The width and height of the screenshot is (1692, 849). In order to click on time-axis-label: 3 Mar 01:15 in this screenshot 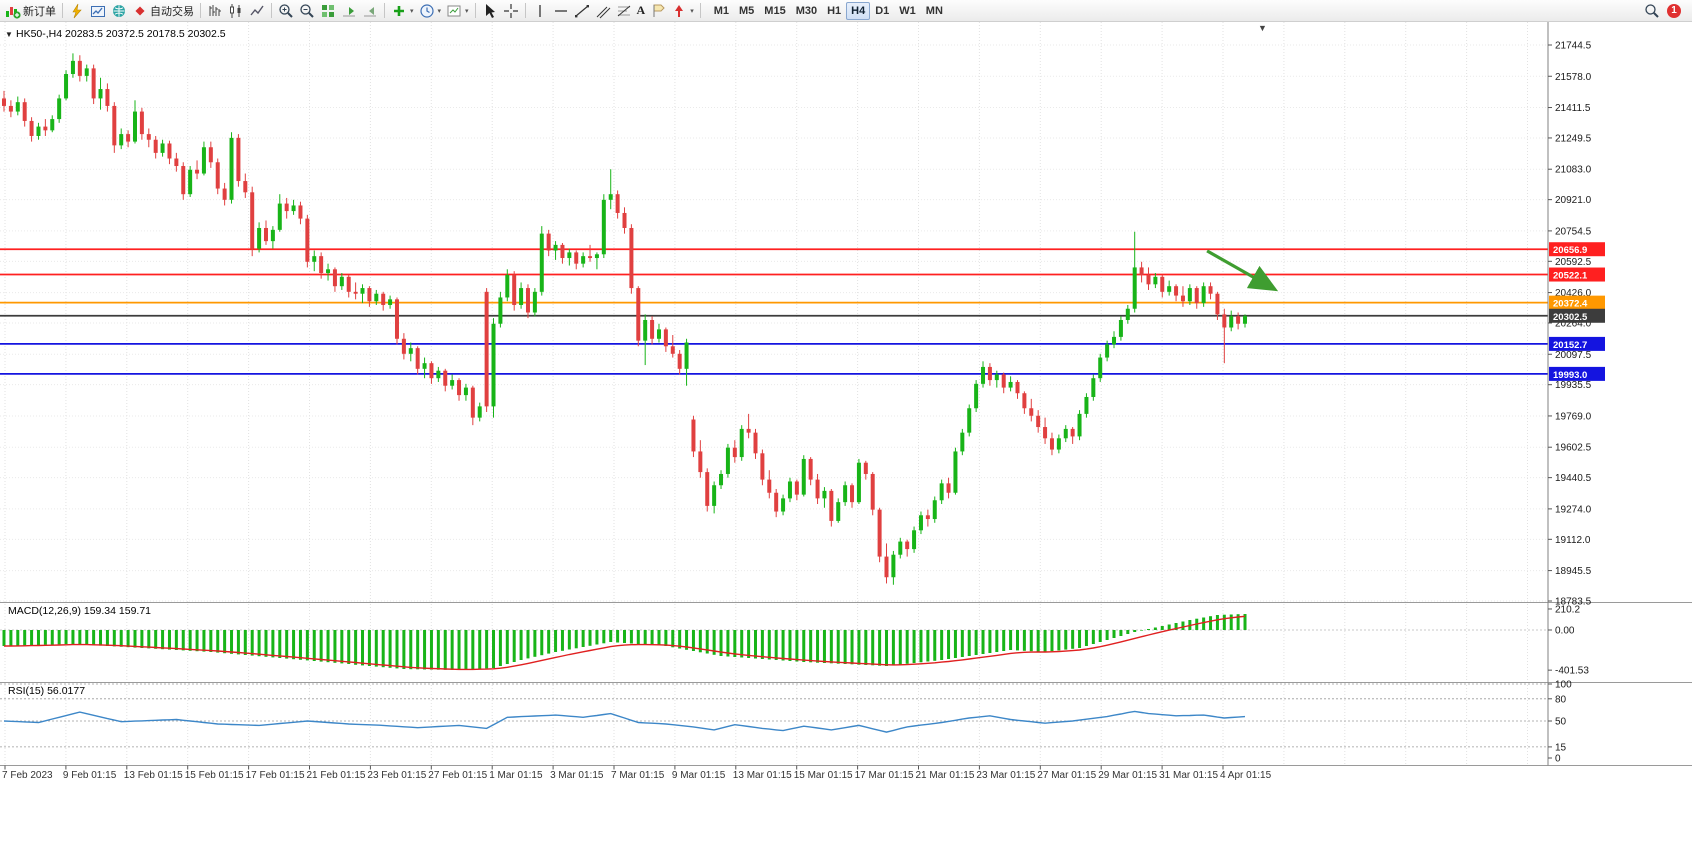, I will do `click(577, 775)`.